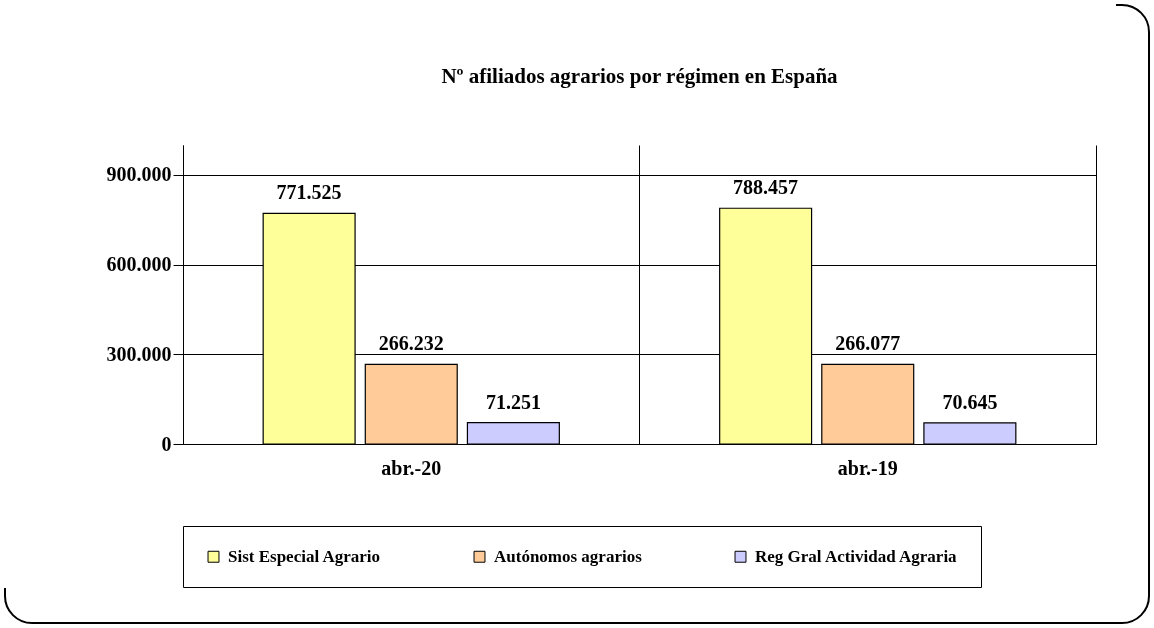 The height and width of the screenshot is (628, 1154). I want to click on x-tick-label: abr.-20, so click(411, 467).